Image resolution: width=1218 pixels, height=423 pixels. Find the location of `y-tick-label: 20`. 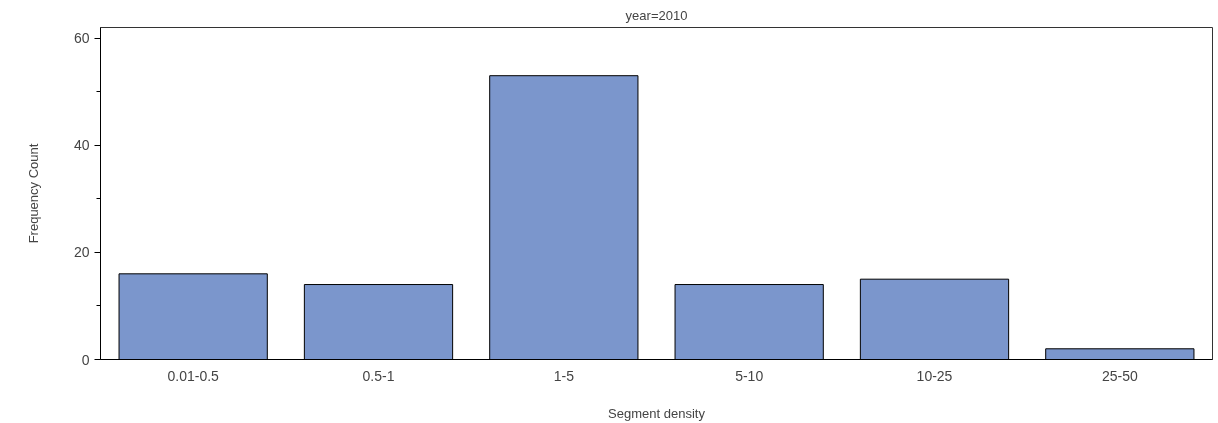

y-tick-label: 20 is located at coordinates (81, 252).